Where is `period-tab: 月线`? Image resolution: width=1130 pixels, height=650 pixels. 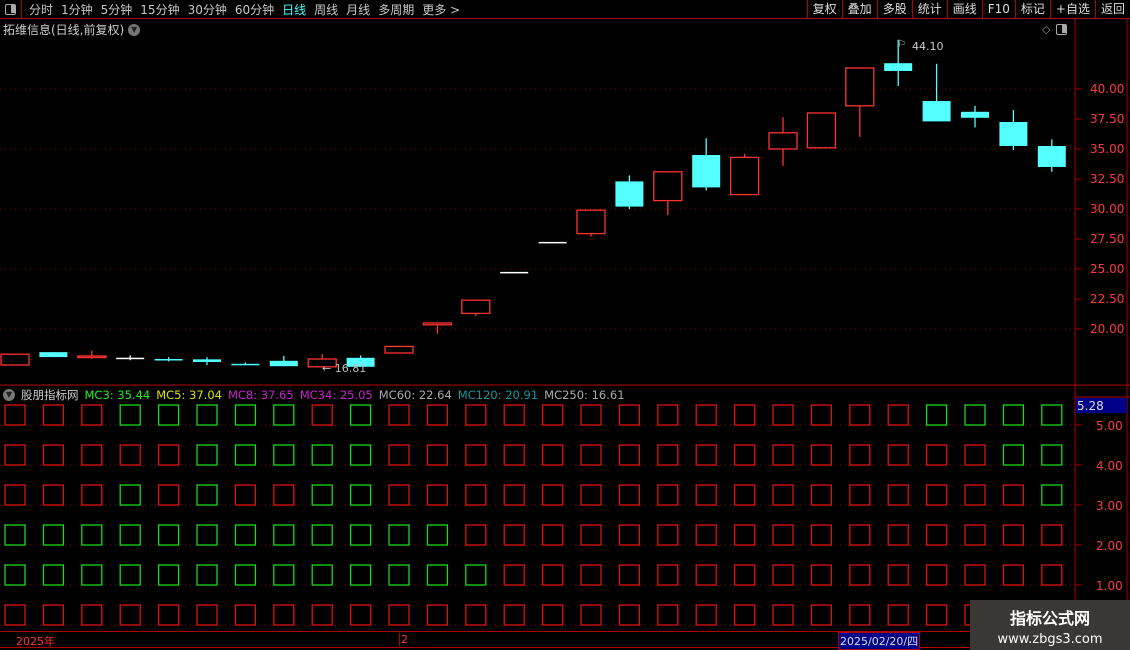 period-tab: 月线 is located at coordinates (358, 9).